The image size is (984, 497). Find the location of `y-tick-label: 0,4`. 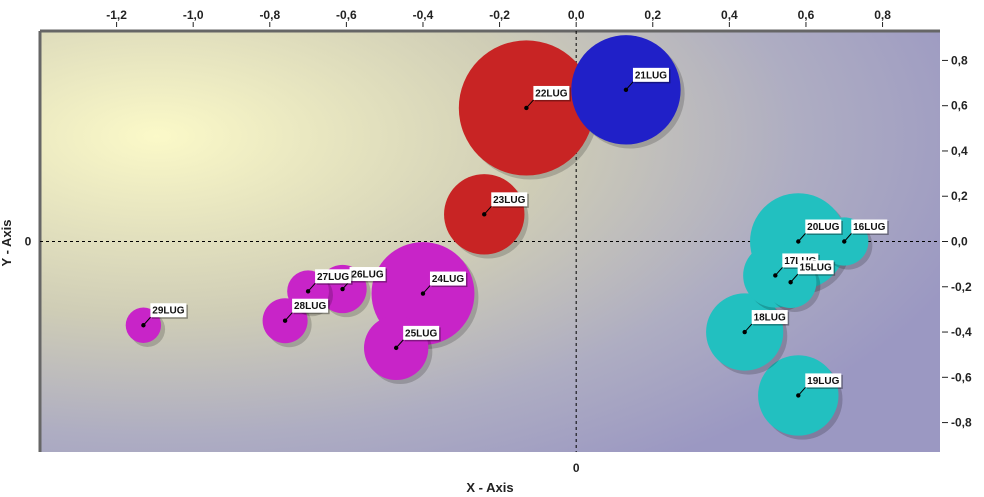

y-tick-label: 0,4 is located at coordinates (959, 151).